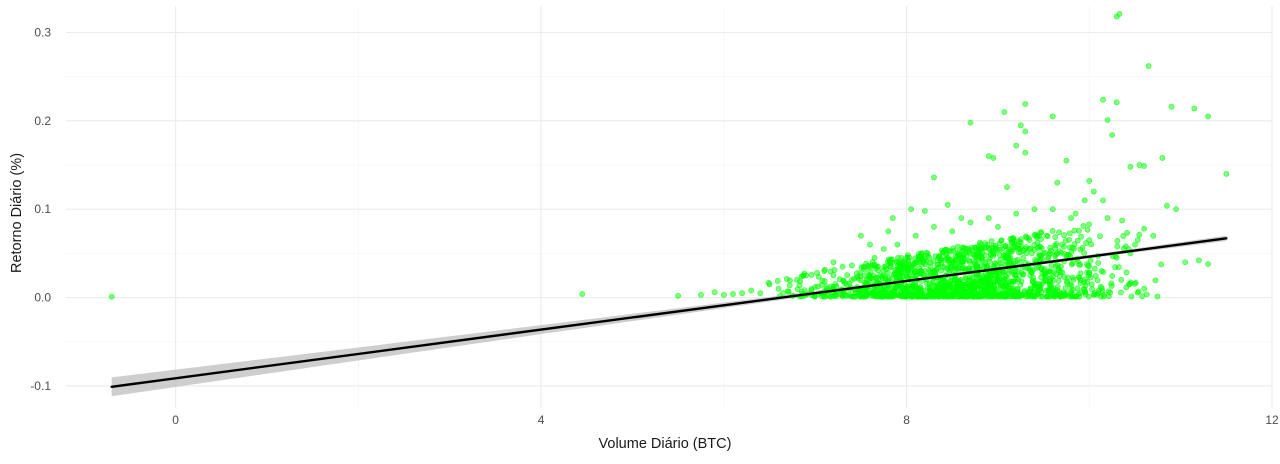 Image resolution: width=1280 pixels, height=464 pixels. Describe the element at coordinates (665, 444) in the screenshot. I see `x-axis-title: Volume Diário (BTC)` at that location.